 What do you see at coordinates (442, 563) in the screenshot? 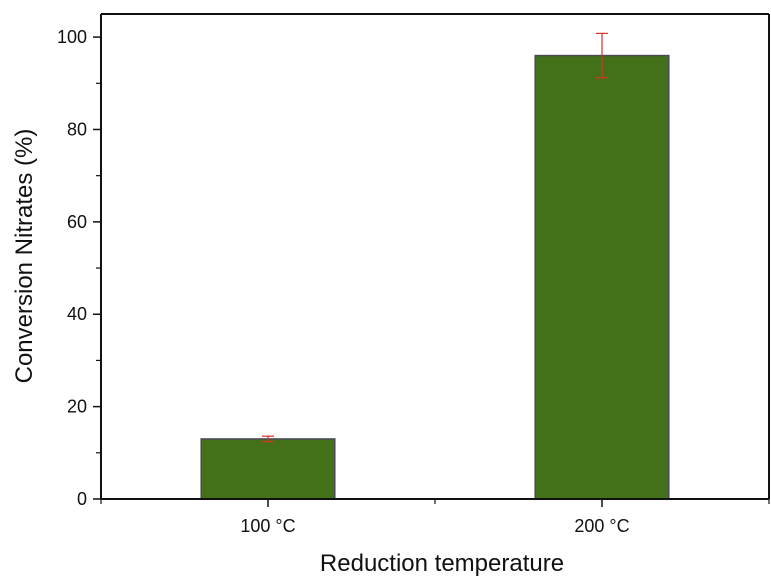
I see `x-axis-title: Reduction temperature` at bounding box center [442, 563].